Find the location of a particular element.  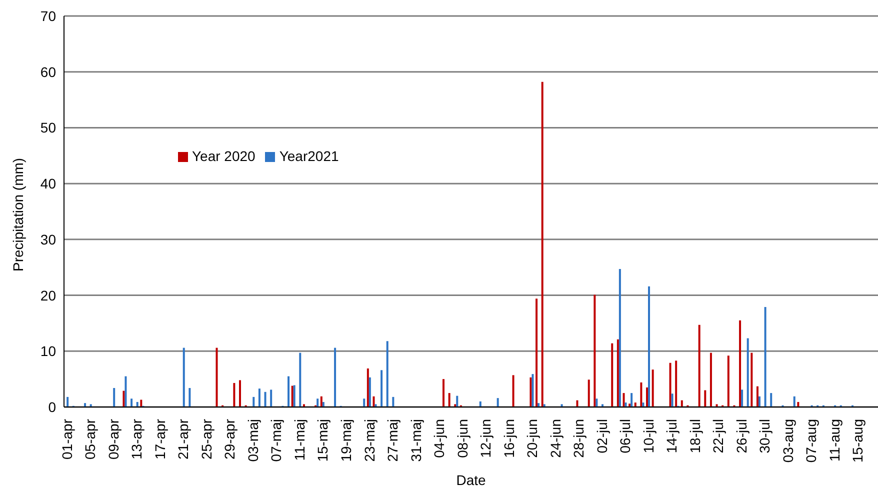

legend-label: Year2021 is located at coordinates (309, 156).